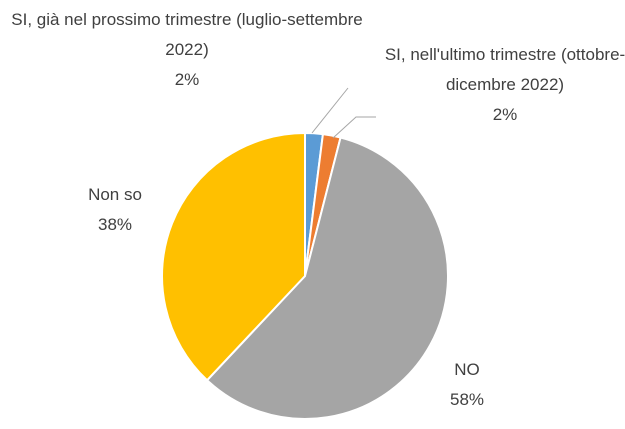  I want to click on category-label: Non so, so click(115, 194).